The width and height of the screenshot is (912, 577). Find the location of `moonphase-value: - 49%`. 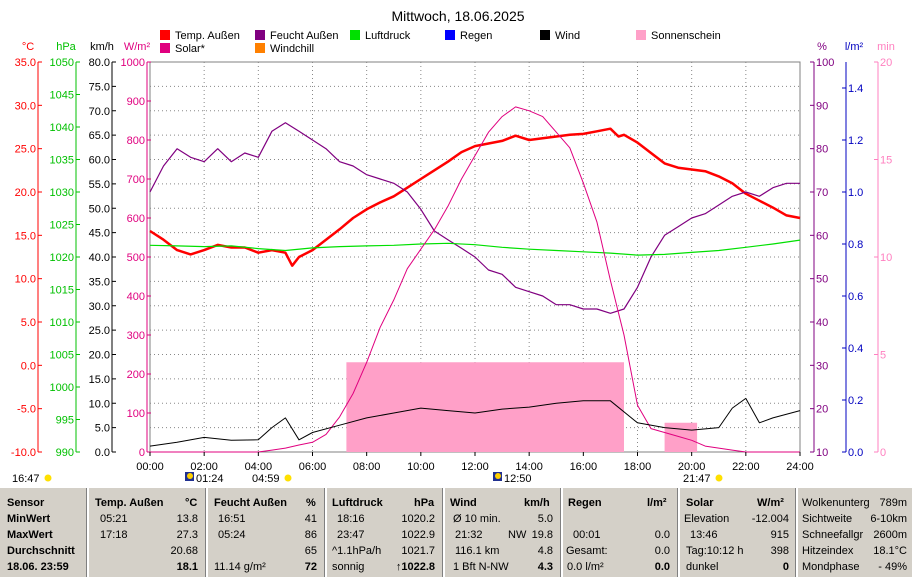

moonphase-value: - 49% is located at coordinates (892, 567).